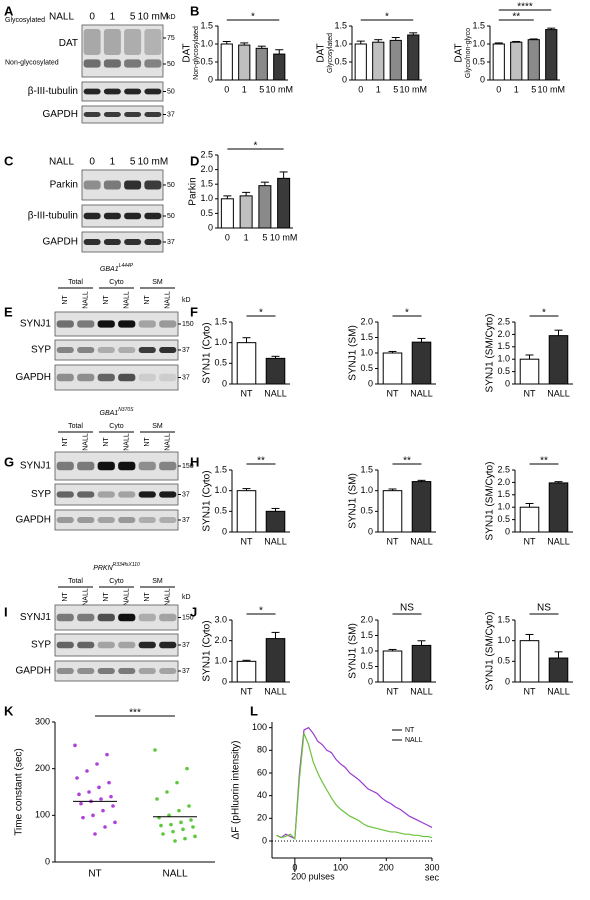 The width and height of the screenshot is (590, 900). What do you see at coordinates (262, 750) in the screenshot?
I see `y-tick-label: 80` at bounding box center [262, 750].